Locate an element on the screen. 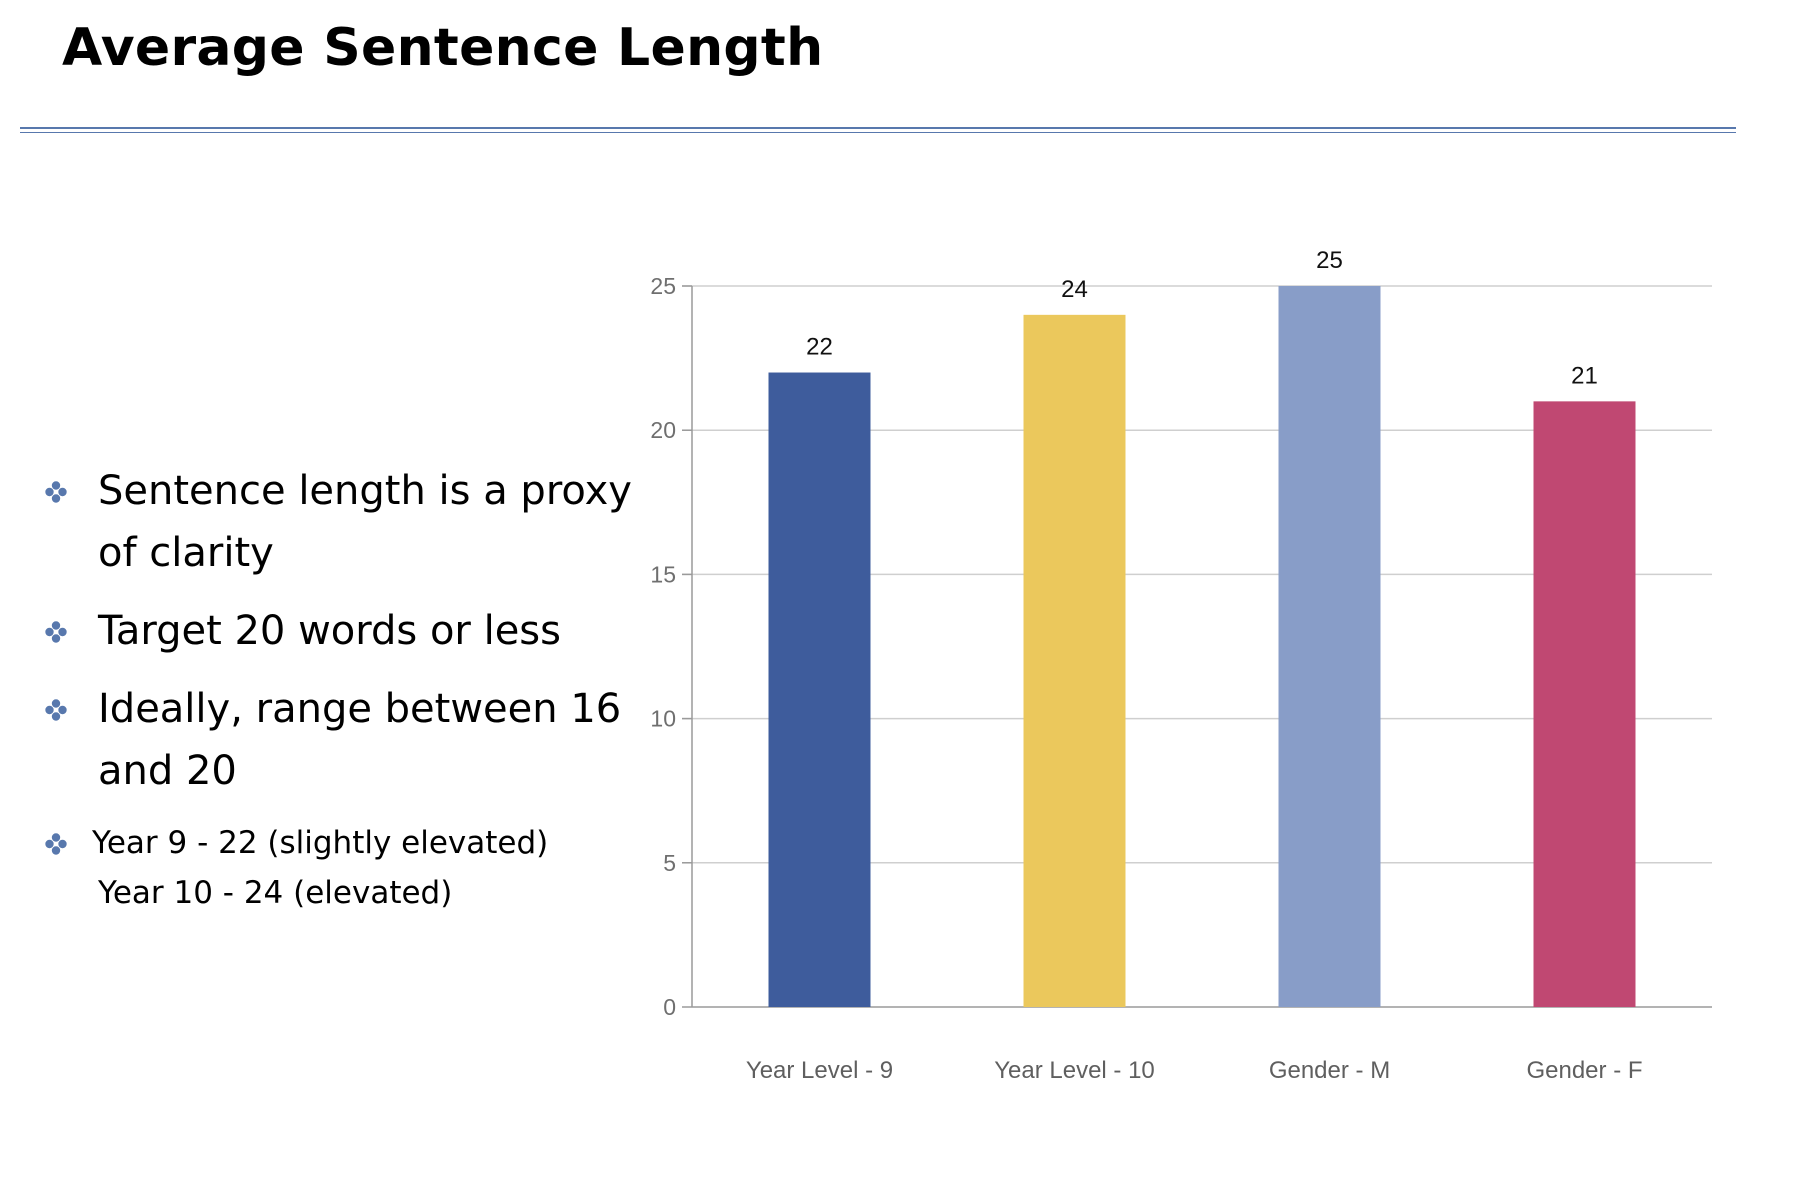  bullet-item: Sentence length is a proxy of clarity is located at coordinates (334, 522).